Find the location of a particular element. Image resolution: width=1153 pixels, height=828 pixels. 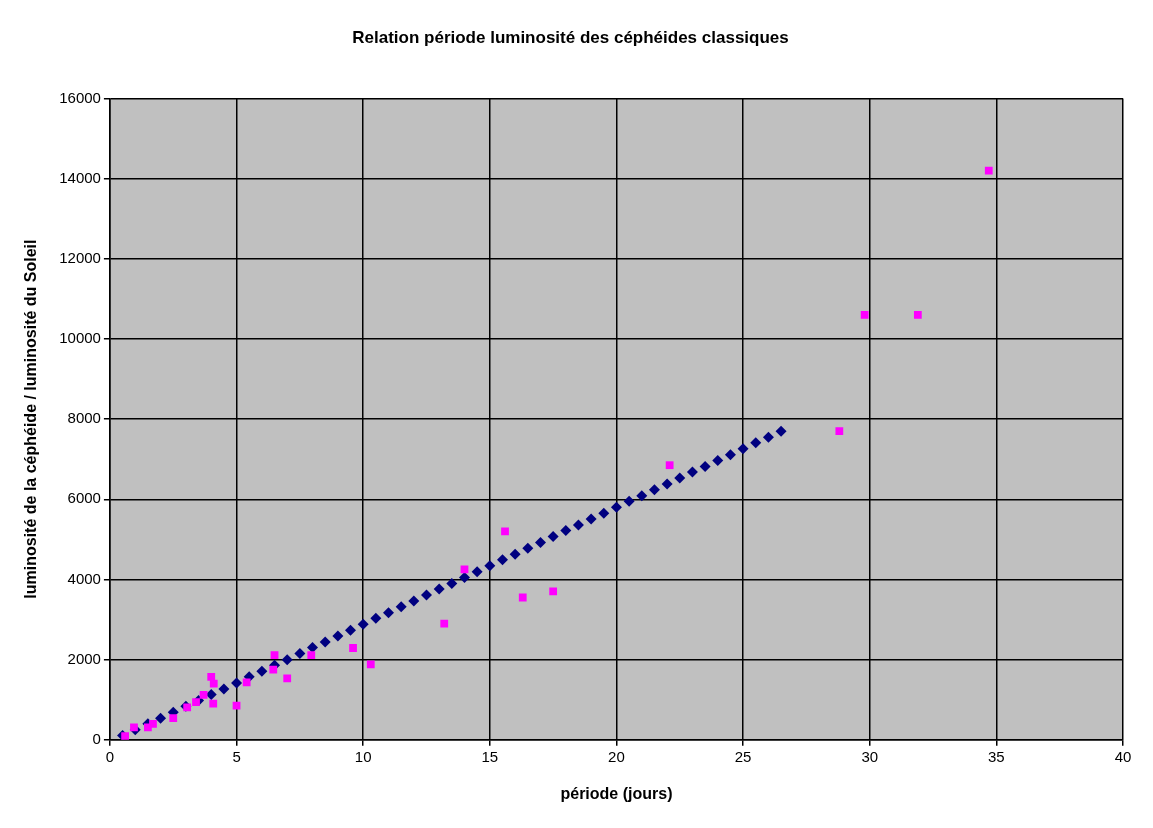

x-tick-label: 15 is located at coordinates (490, 756).